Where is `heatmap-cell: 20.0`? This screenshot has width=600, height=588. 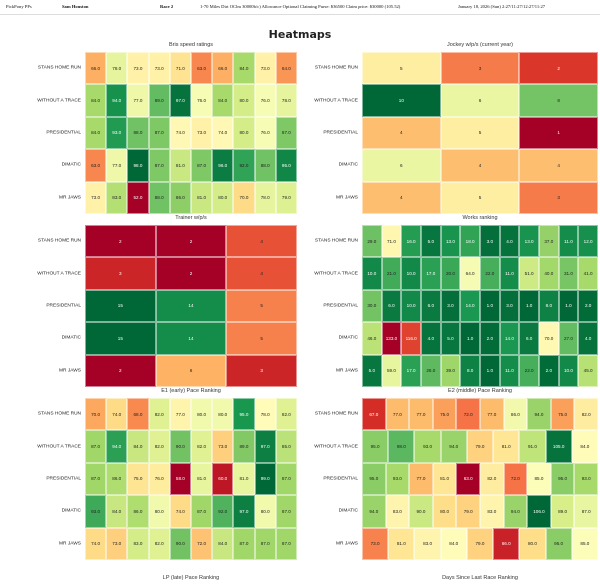 heatmap-cell: 20.0 is located at coordinates (450, 273).